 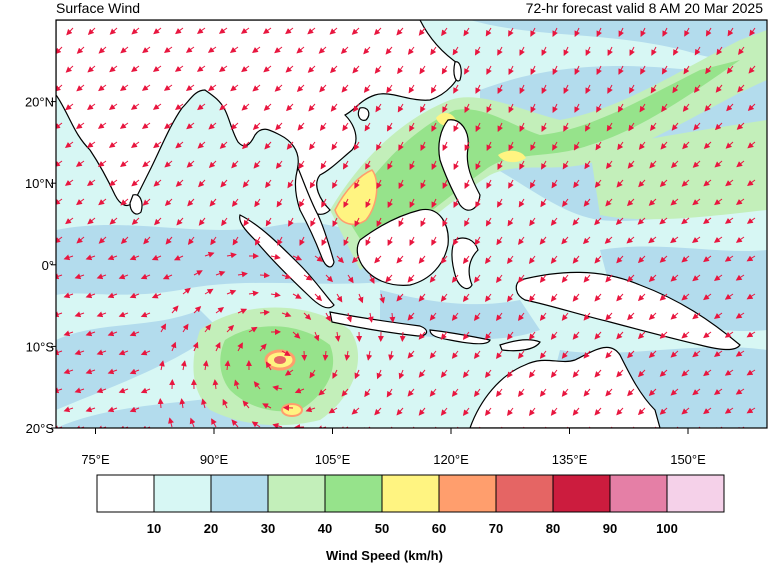 What do you see at coordinates (154, 528) in the screenshot?
I see `colorbar-label: 10` at bounding box center [154, 528].